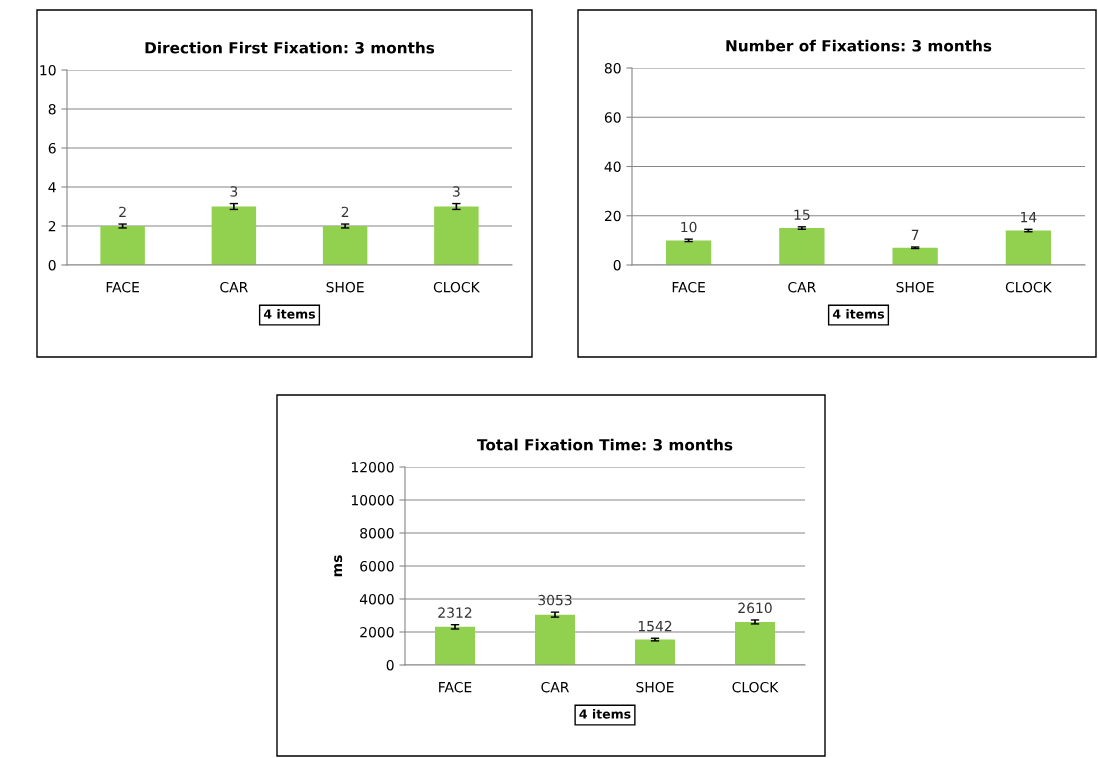  I want to click on y-tick-label: 2000, so click(377, 632).